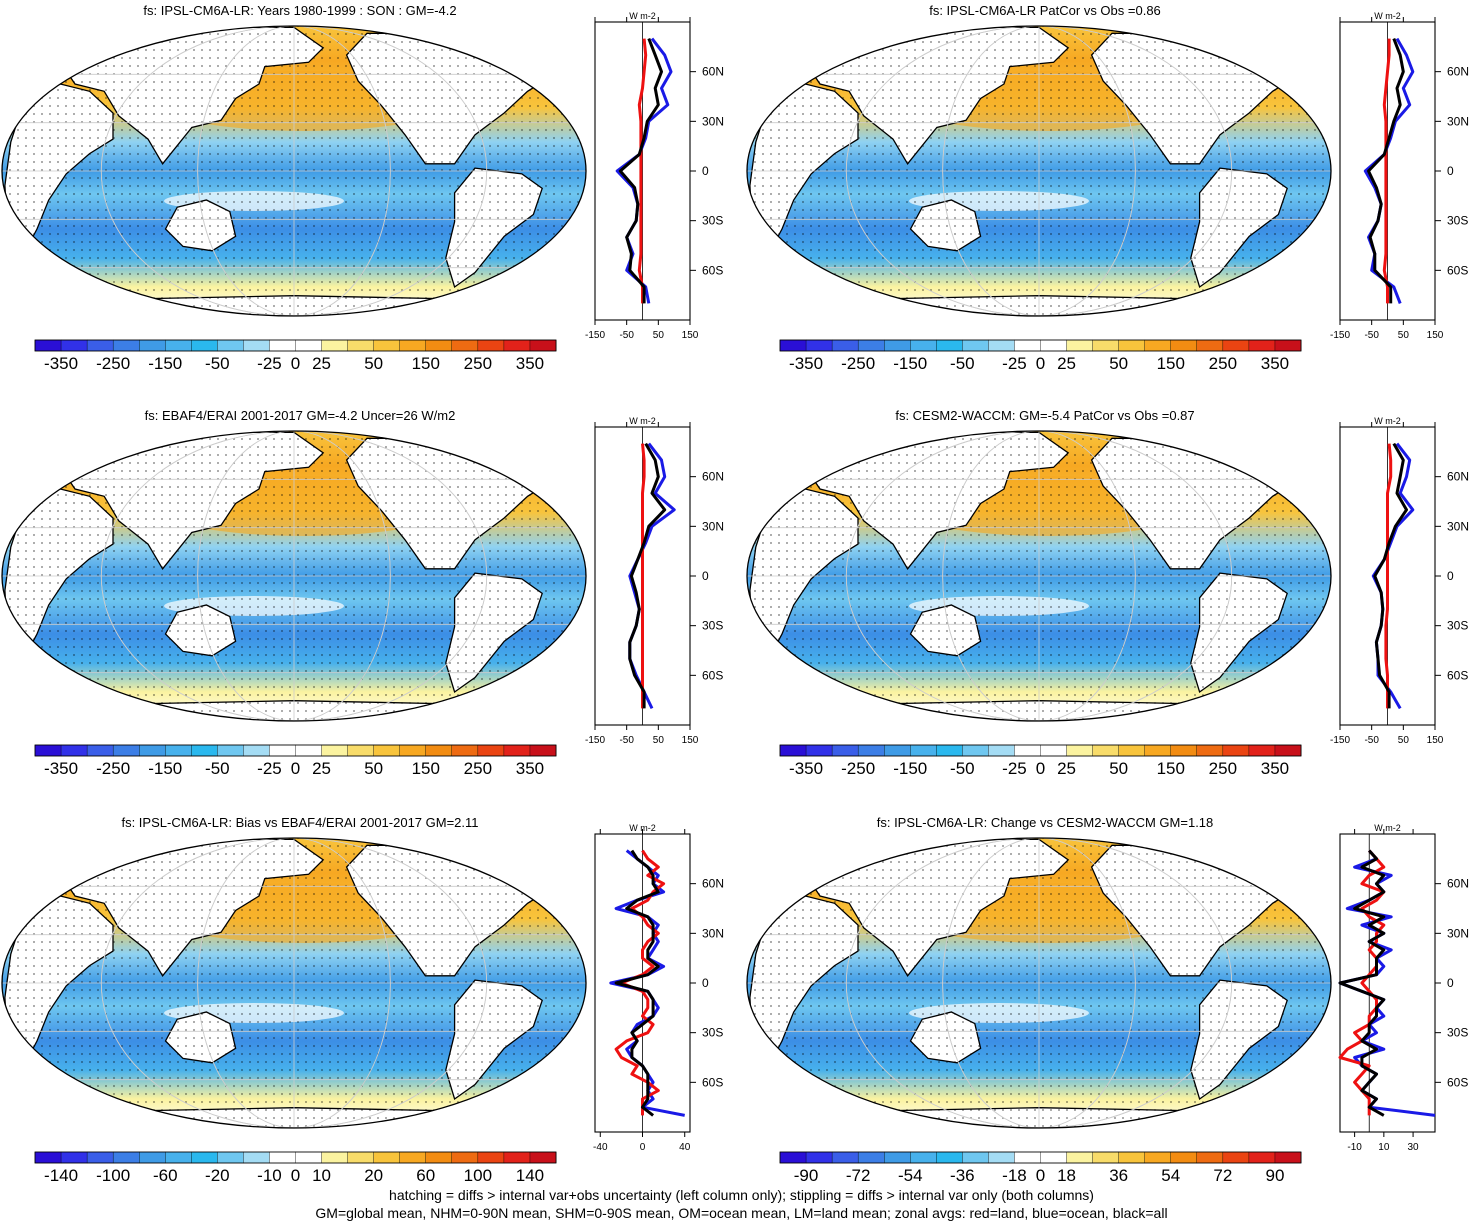 This screenshot has width=1483, height=1221. I want to click on colorbar-label: -60, so click(165, 1175).